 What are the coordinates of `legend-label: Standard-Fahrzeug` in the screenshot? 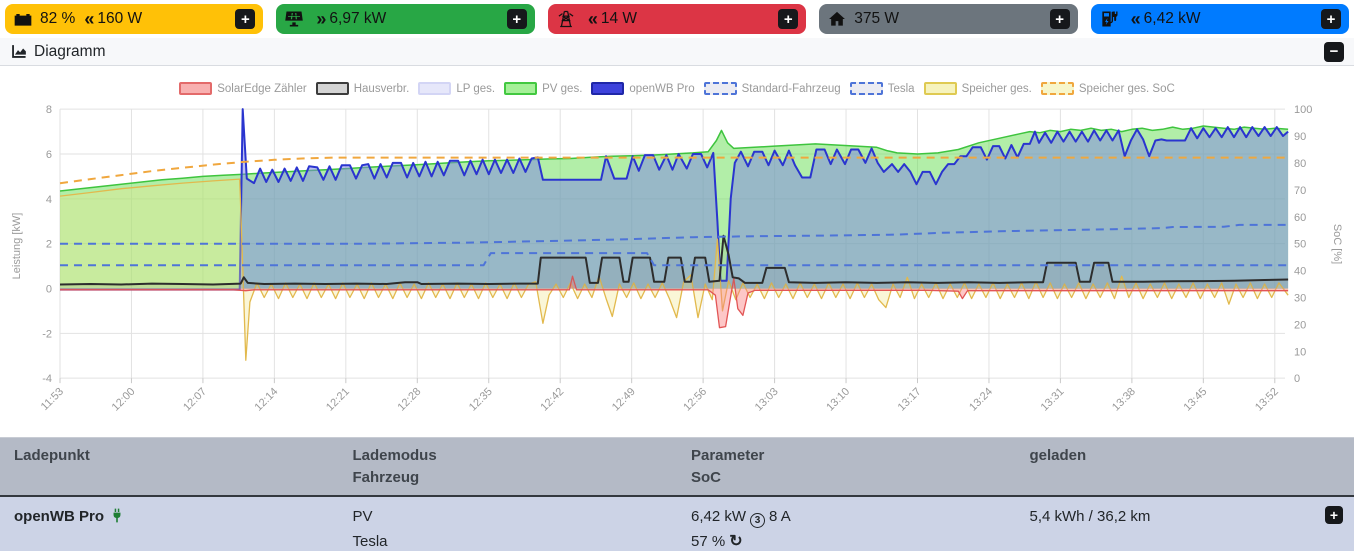 It's located at (791, 88).